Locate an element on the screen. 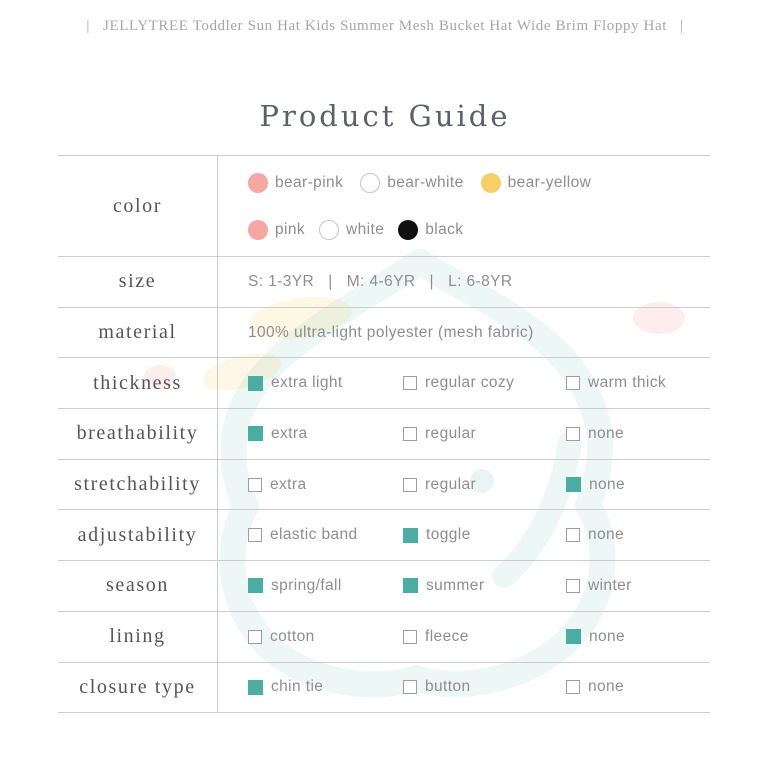  option-summer: summer is located at coordinates (484, 586).